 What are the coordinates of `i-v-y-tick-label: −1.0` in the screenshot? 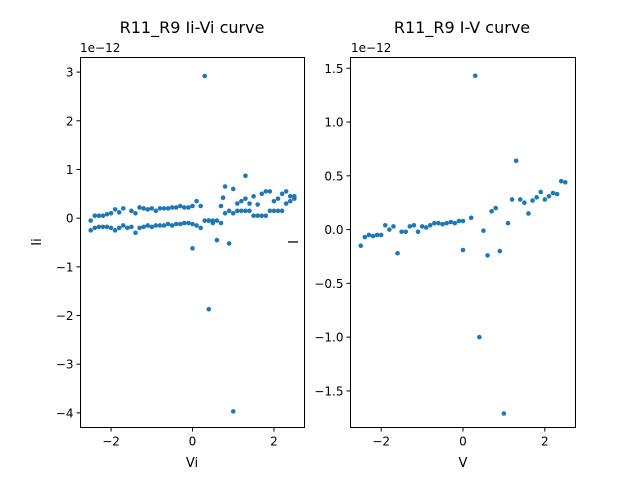 It's located at (328, 338).